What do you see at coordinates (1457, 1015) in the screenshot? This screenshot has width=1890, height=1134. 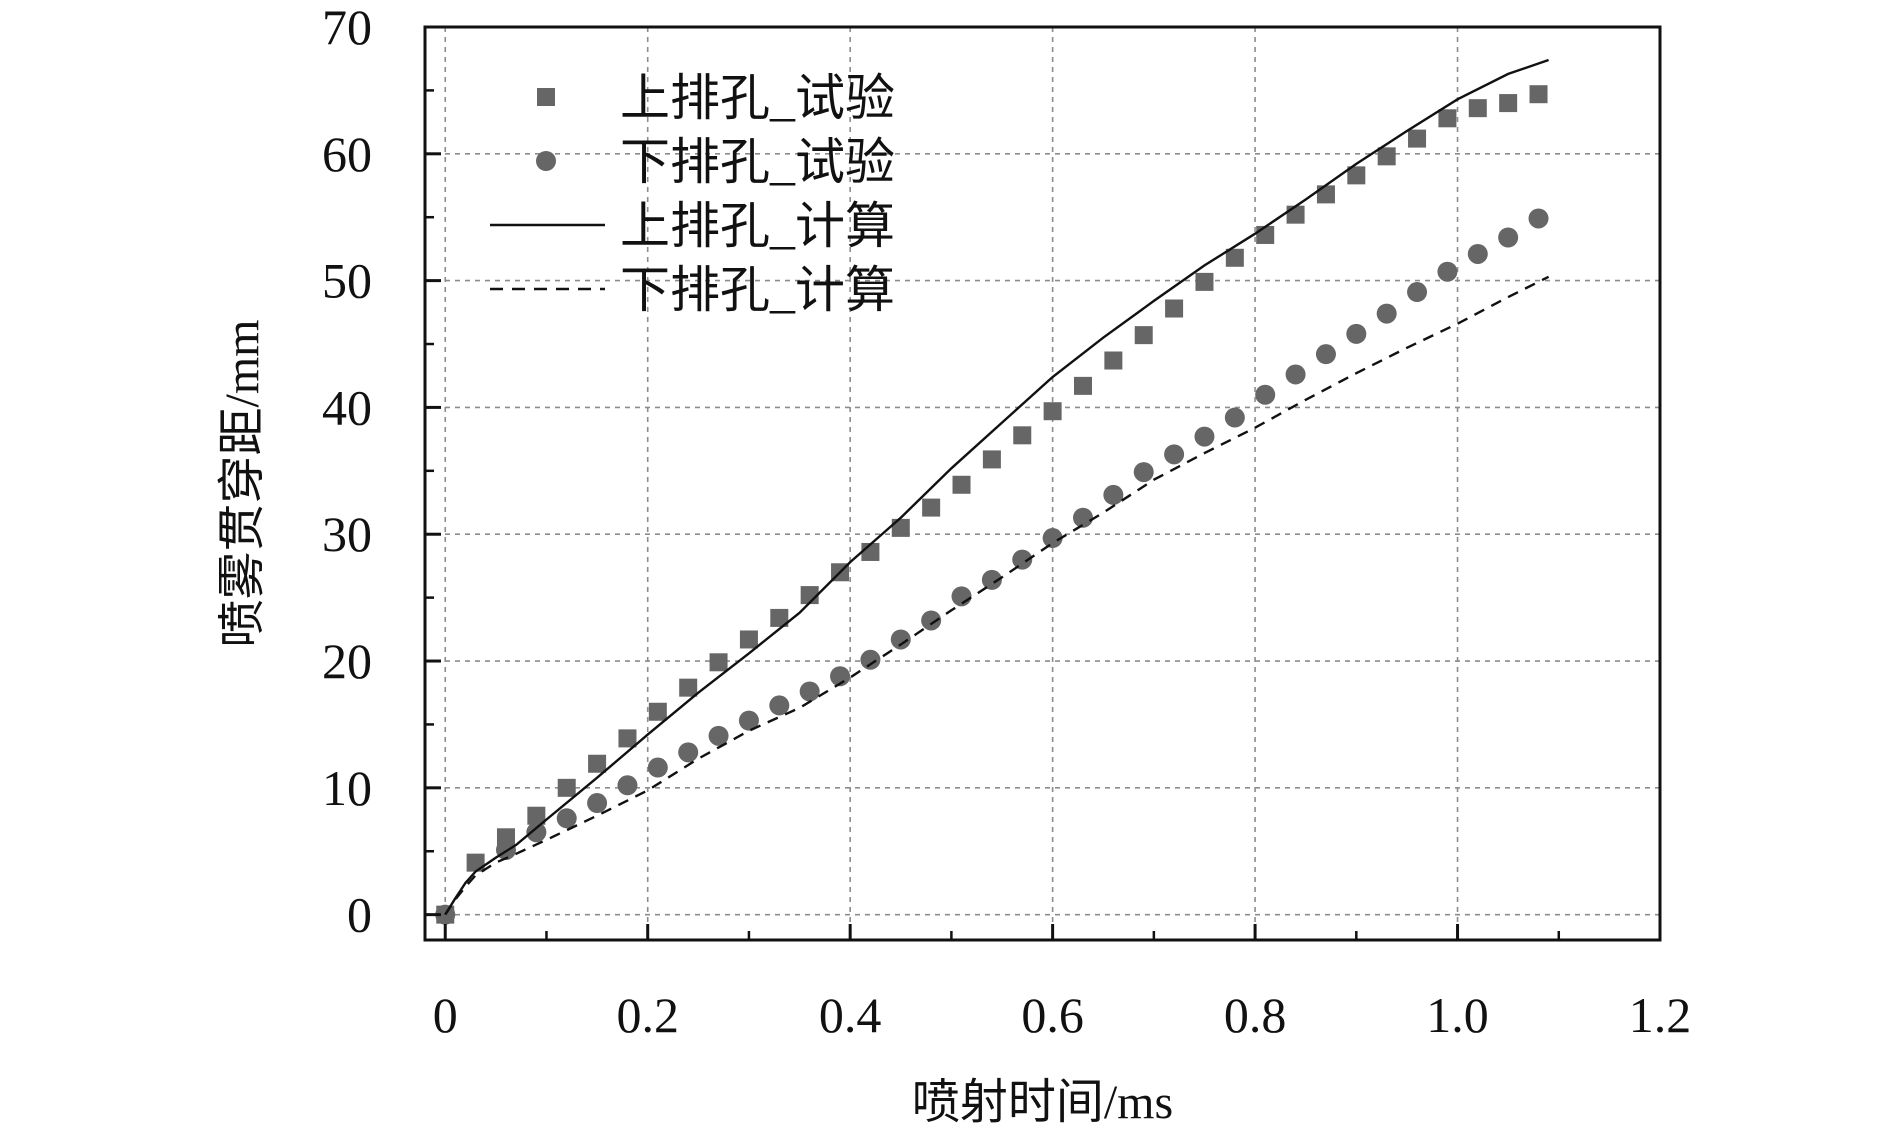 I see `x-tick-label: 1.0` at bounding box center [1457, 1015].